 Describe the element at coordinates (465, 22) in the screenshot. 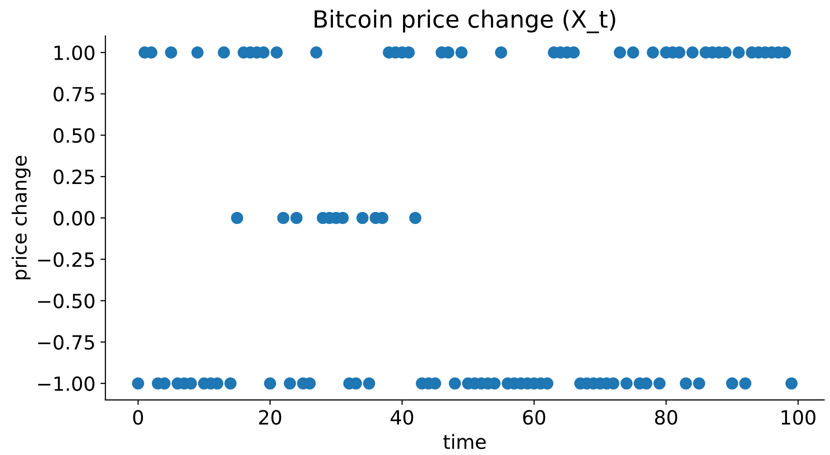

I see `chart-title: Bitcoin price change (X_t)` at that location.